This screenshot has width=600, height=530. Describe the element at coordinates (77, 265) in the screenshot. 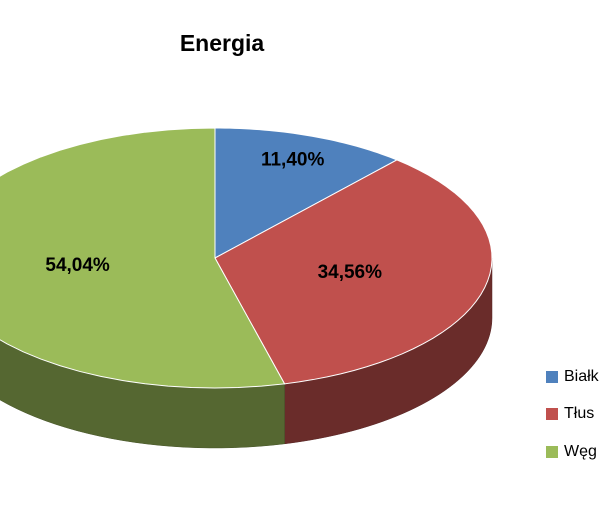

I see `value-label: 54,04%` at that location.